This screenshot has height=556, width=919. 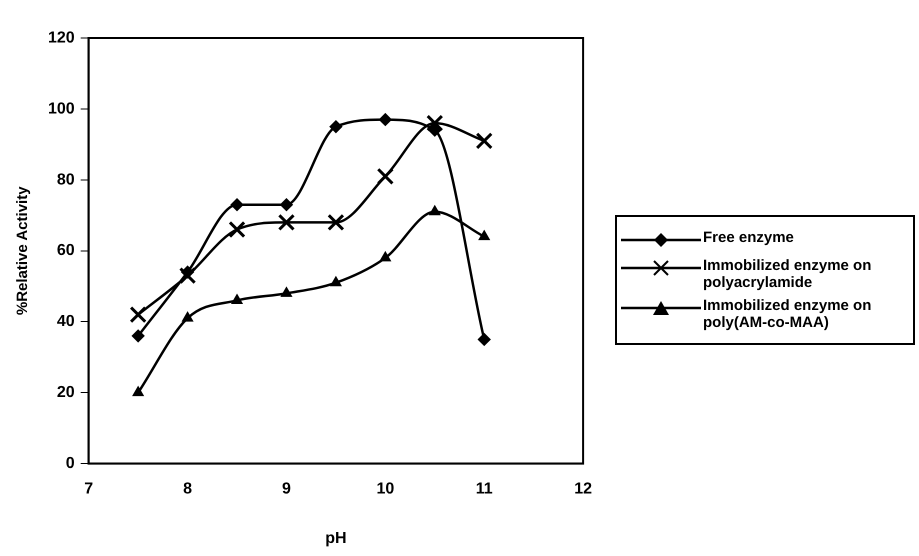 I want to click on y-tick-label: 40, so click(x=65, y=321).